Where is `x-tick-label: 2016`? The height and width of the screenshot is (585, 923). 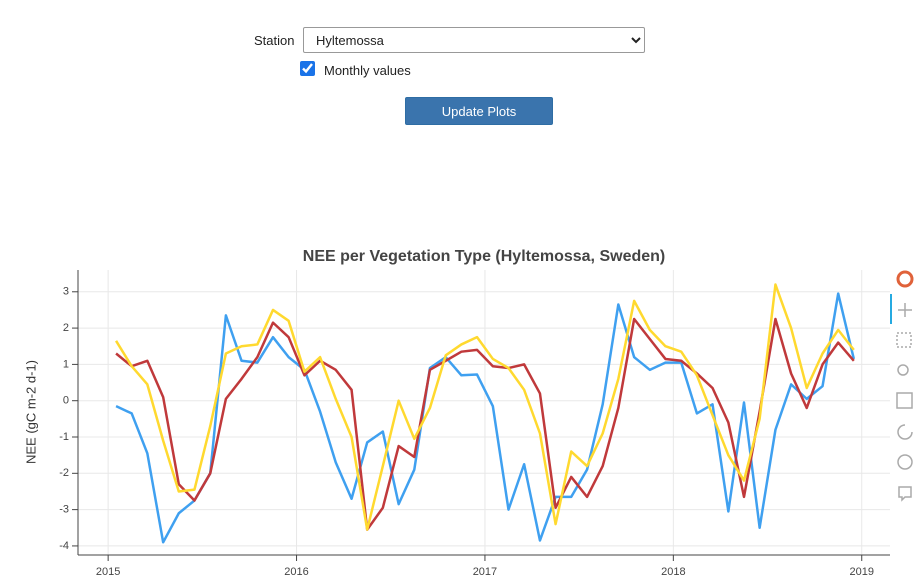 x-tick-label: 2016 is located at coordinates (296, 572).